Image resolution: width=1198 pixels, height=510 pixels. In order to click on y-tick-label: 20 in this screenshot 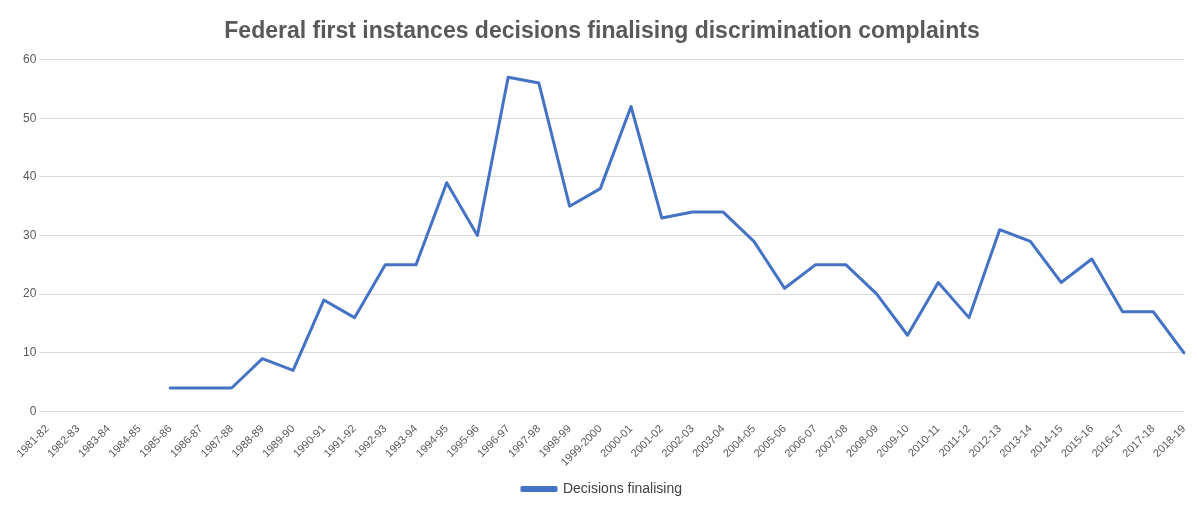, I will do `click(29, 293)`.